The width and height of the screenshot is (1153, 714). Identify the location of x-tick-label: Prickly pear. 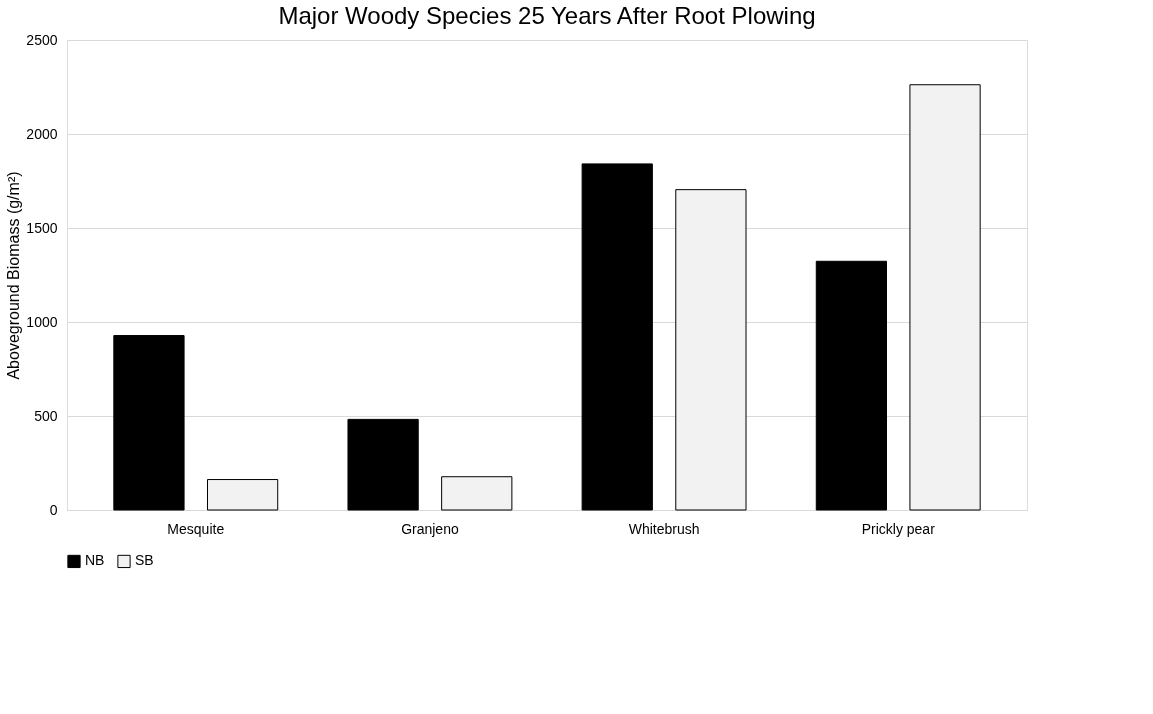
(898, 528).